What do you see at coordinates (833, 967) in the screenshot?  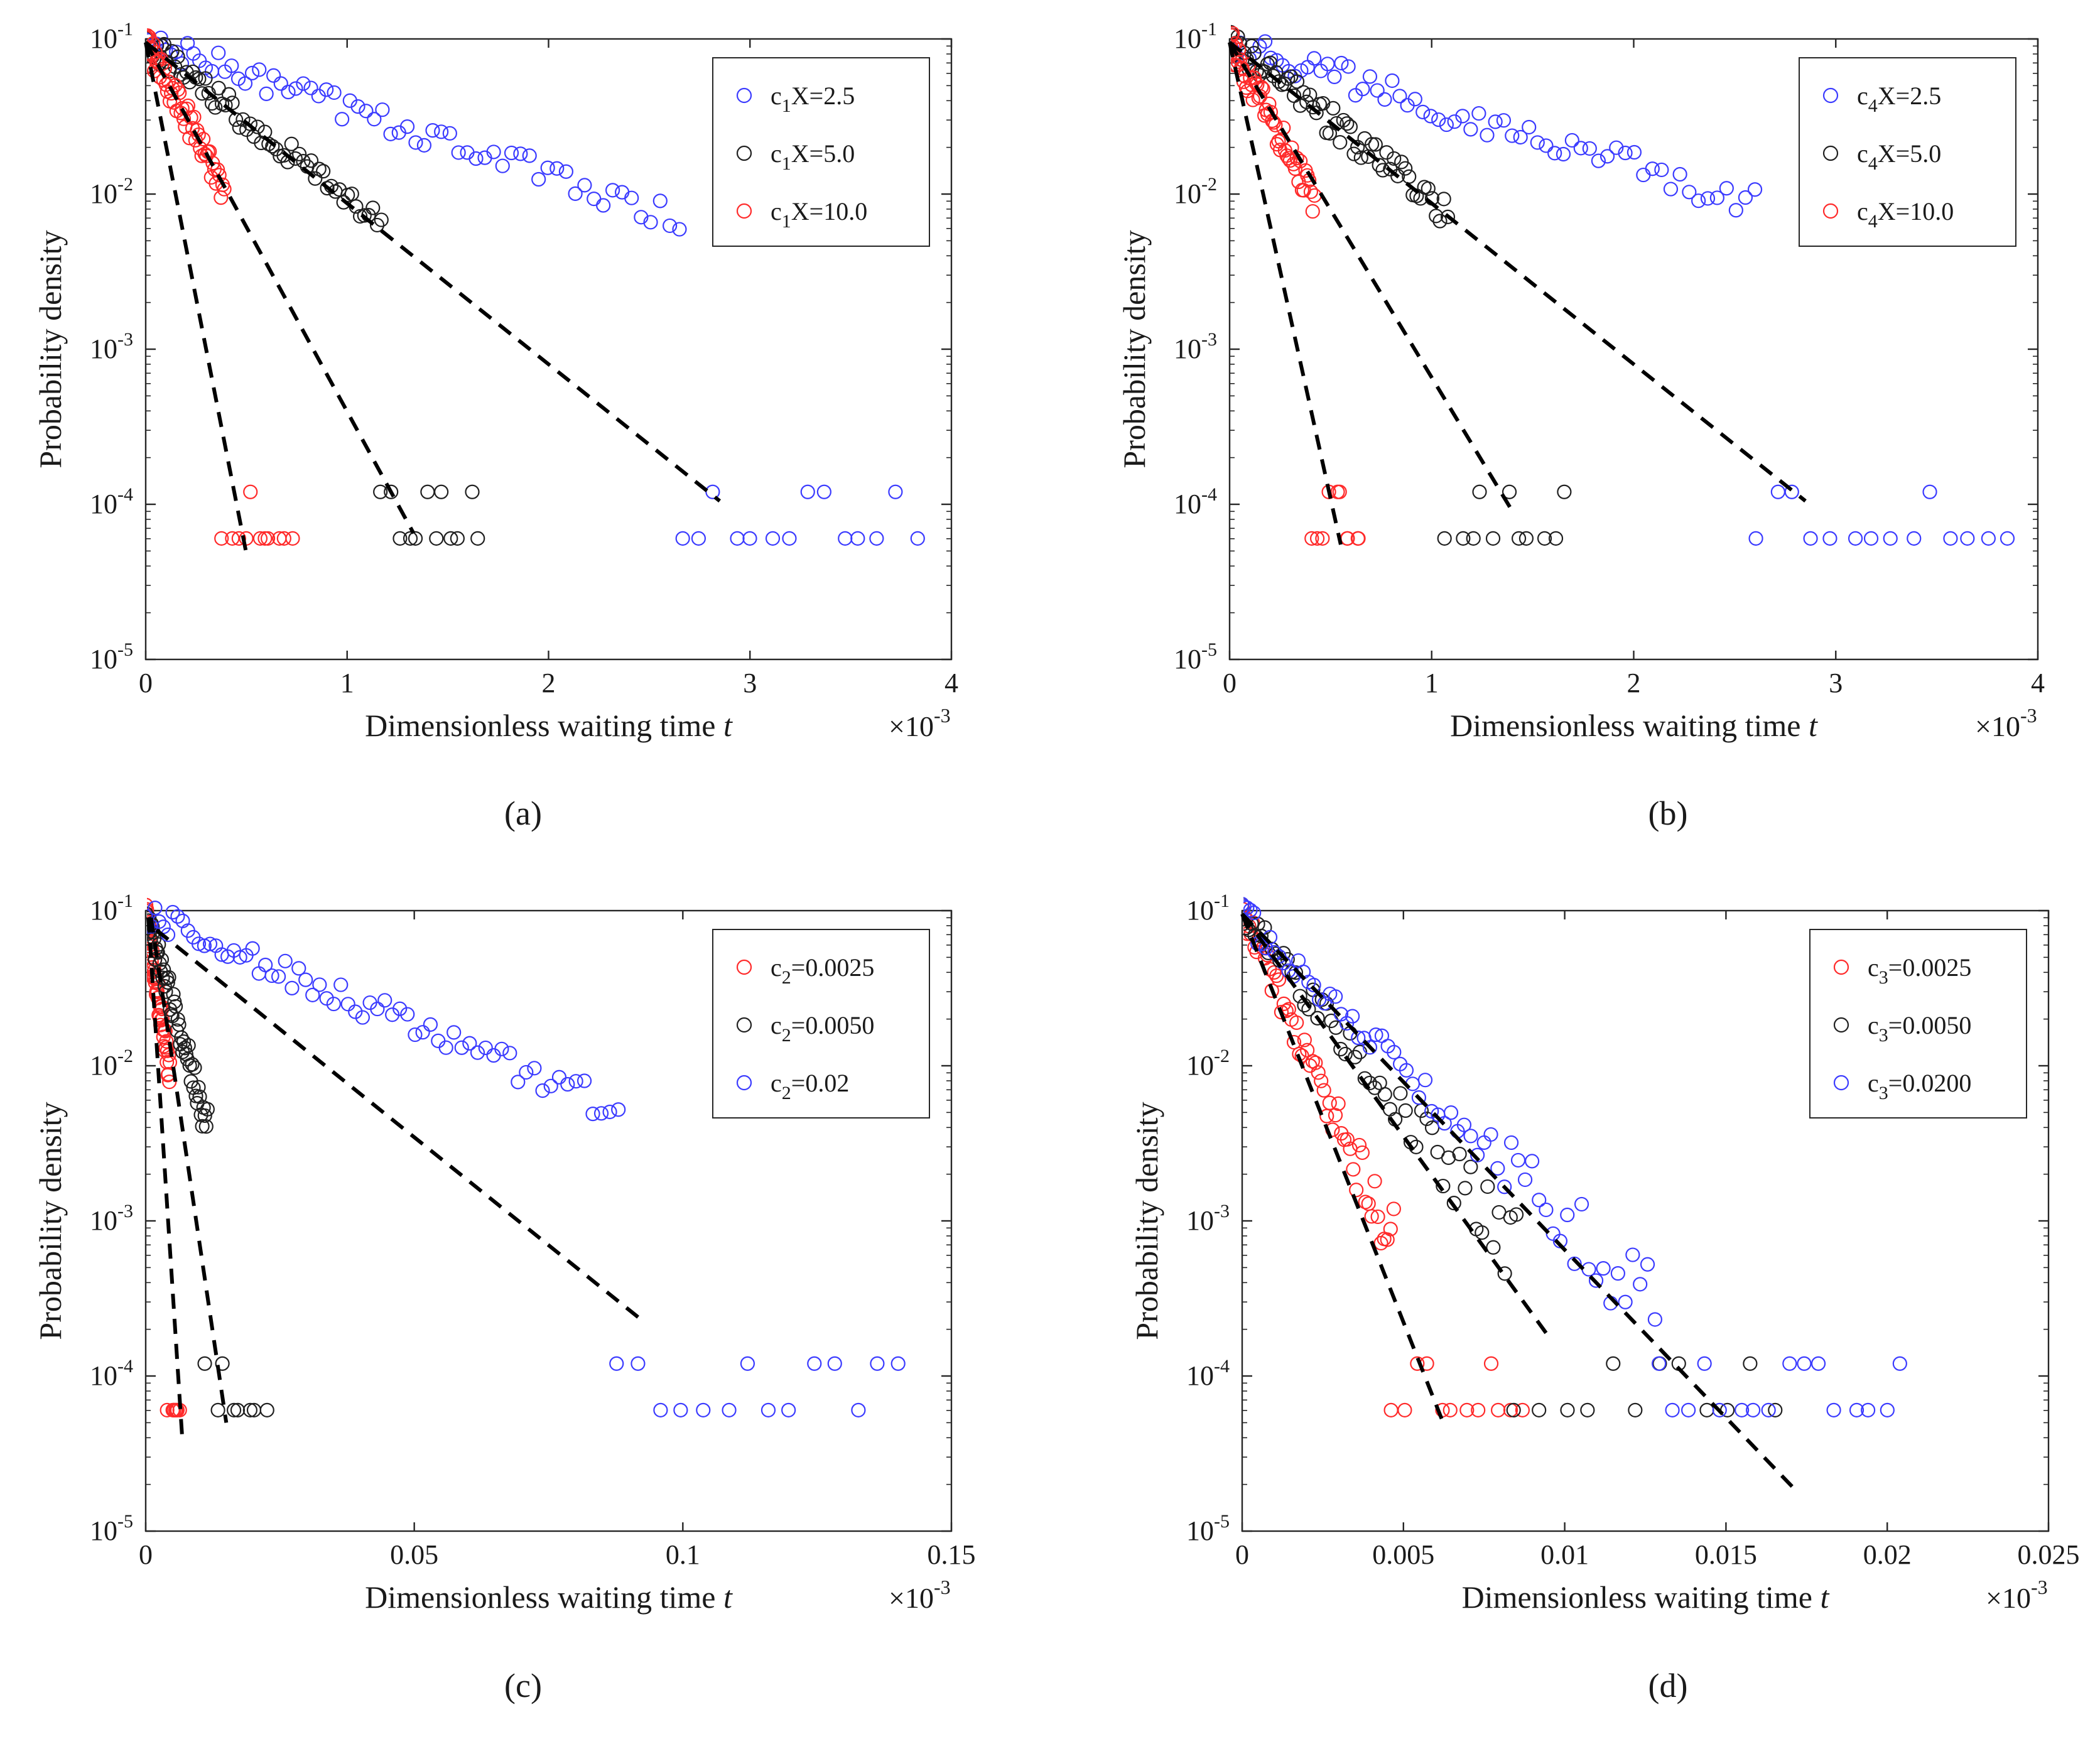 I see `legend-label-value: =0.0025` at bounding box center [833, 967].